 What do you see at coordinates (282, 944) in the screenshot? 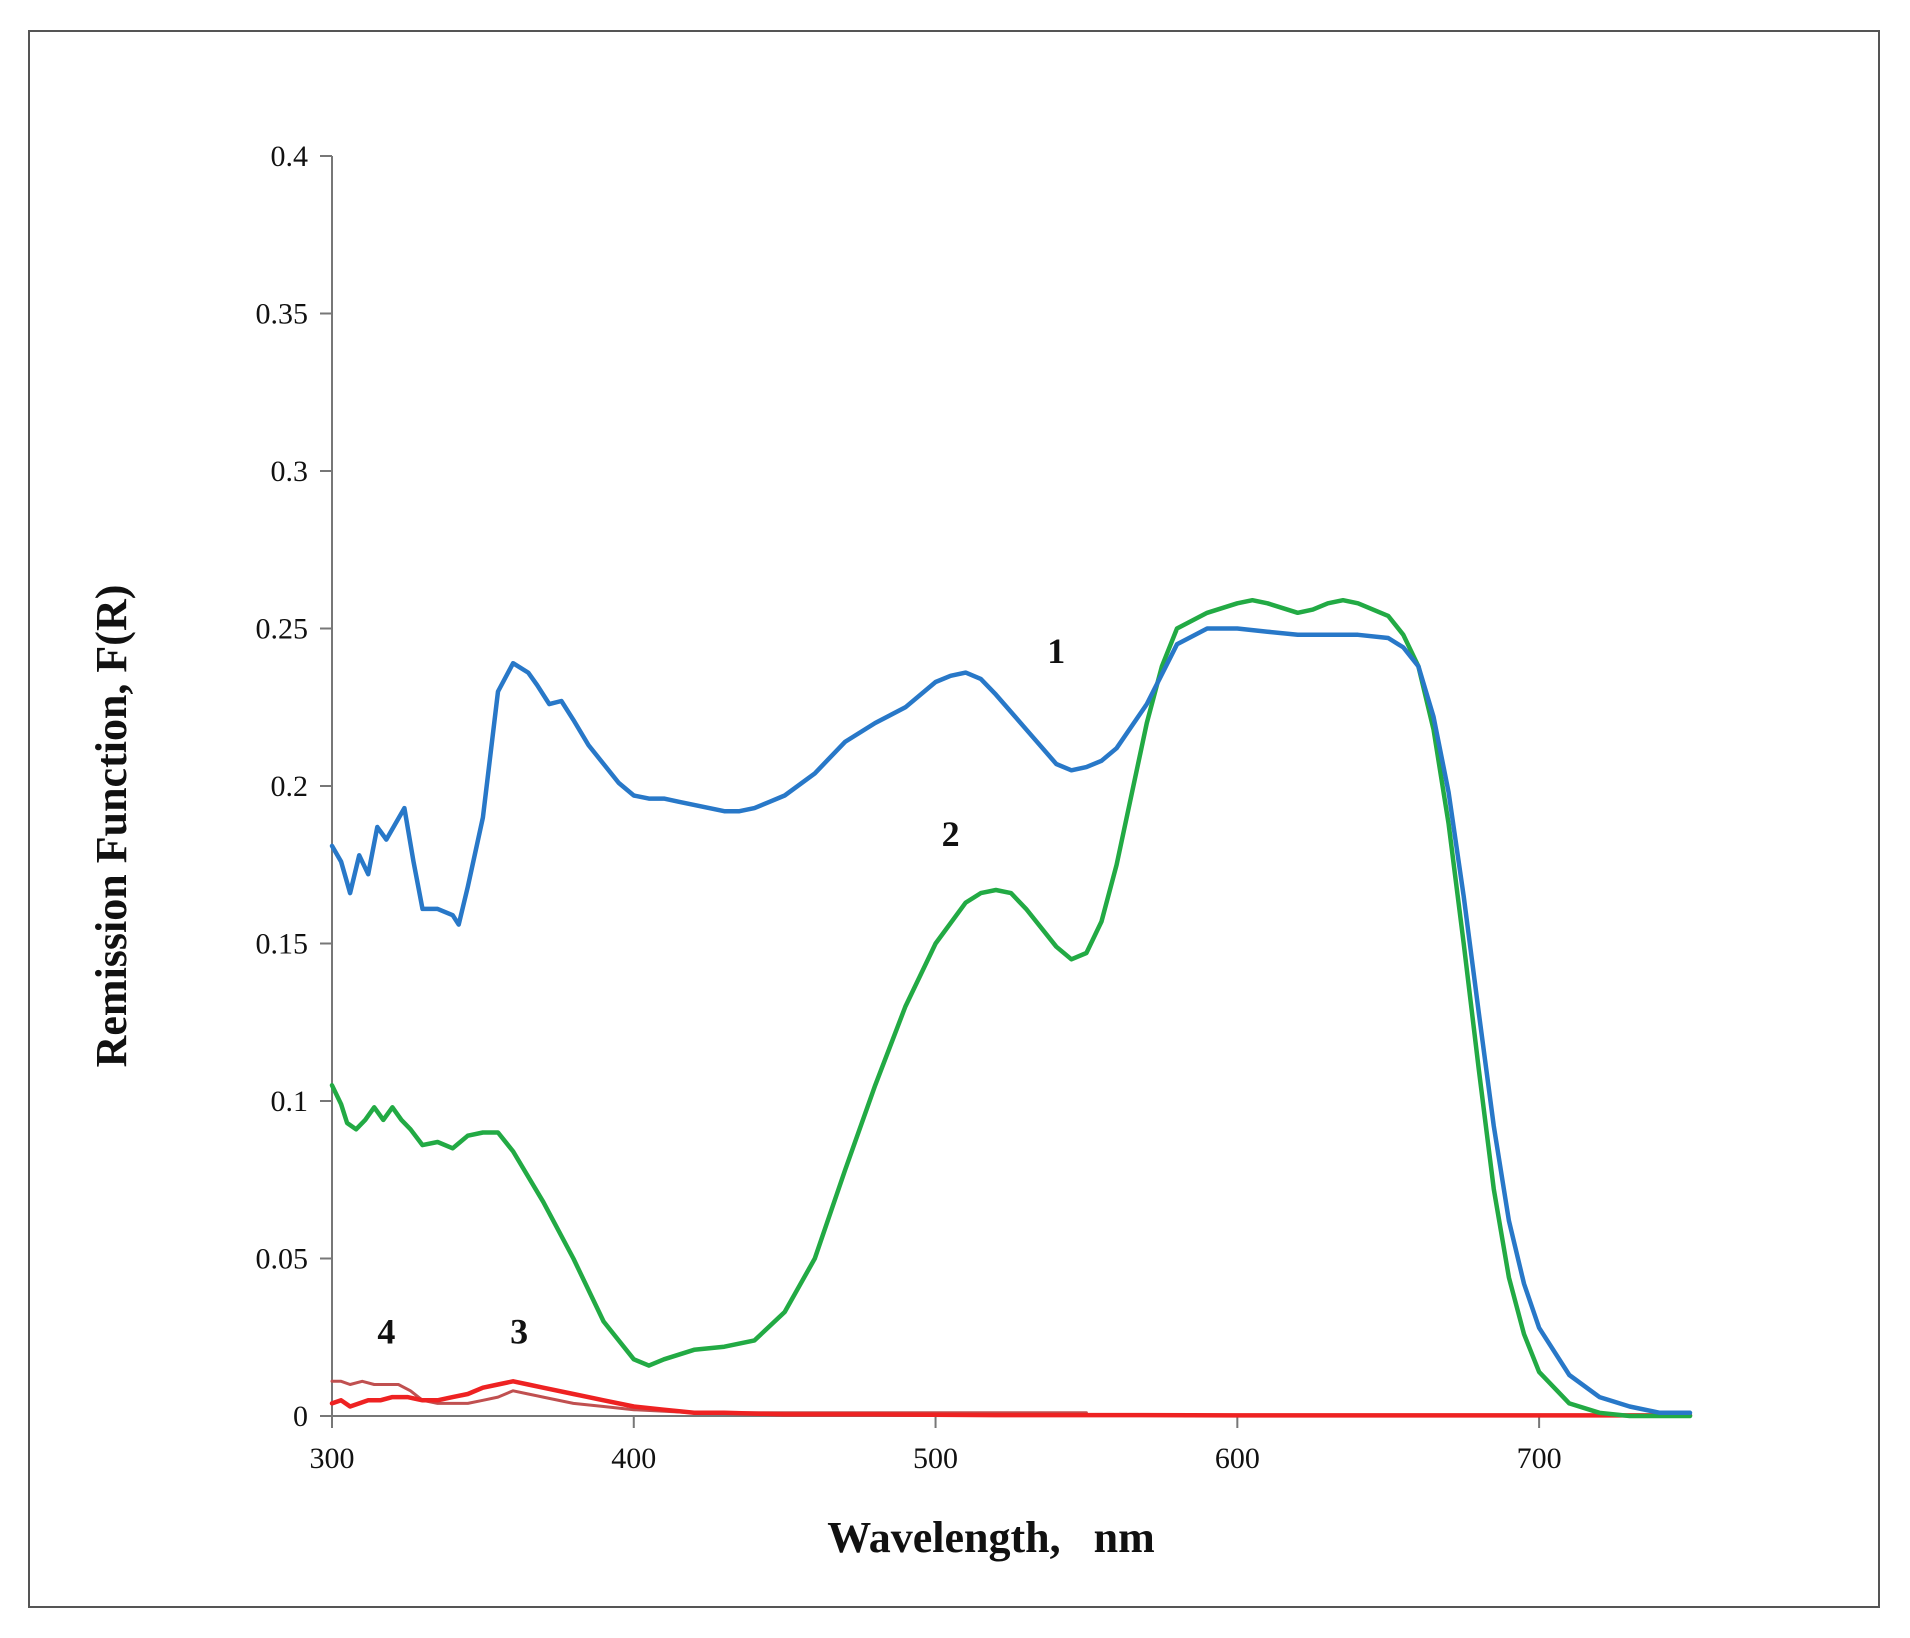
I see `y-tick-label: 0.15` at bounding box center [282, 944].